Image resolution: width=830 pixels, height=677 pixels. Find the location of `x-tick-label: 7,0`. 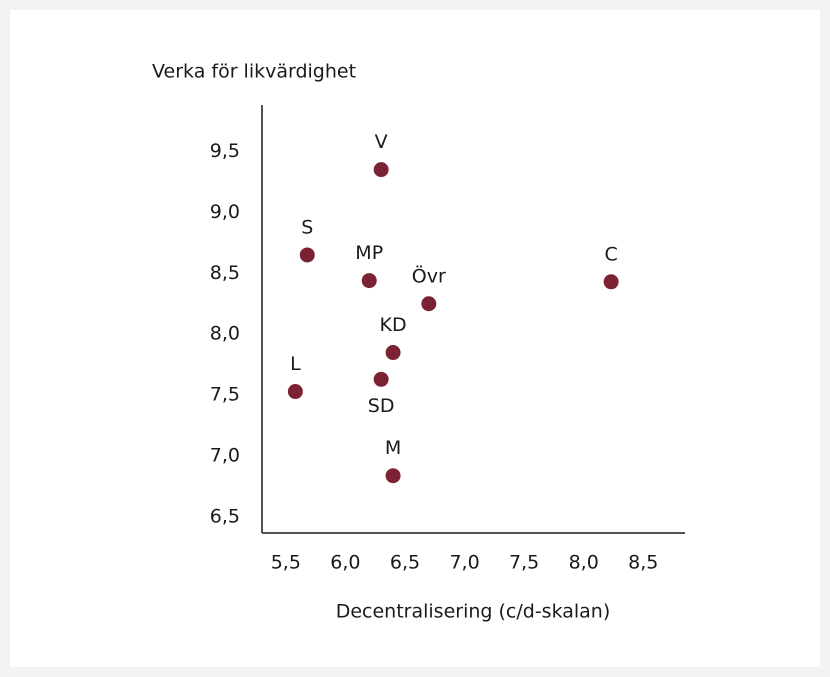

x-tick-label: 7,0 is located at coordinates (464, 563).